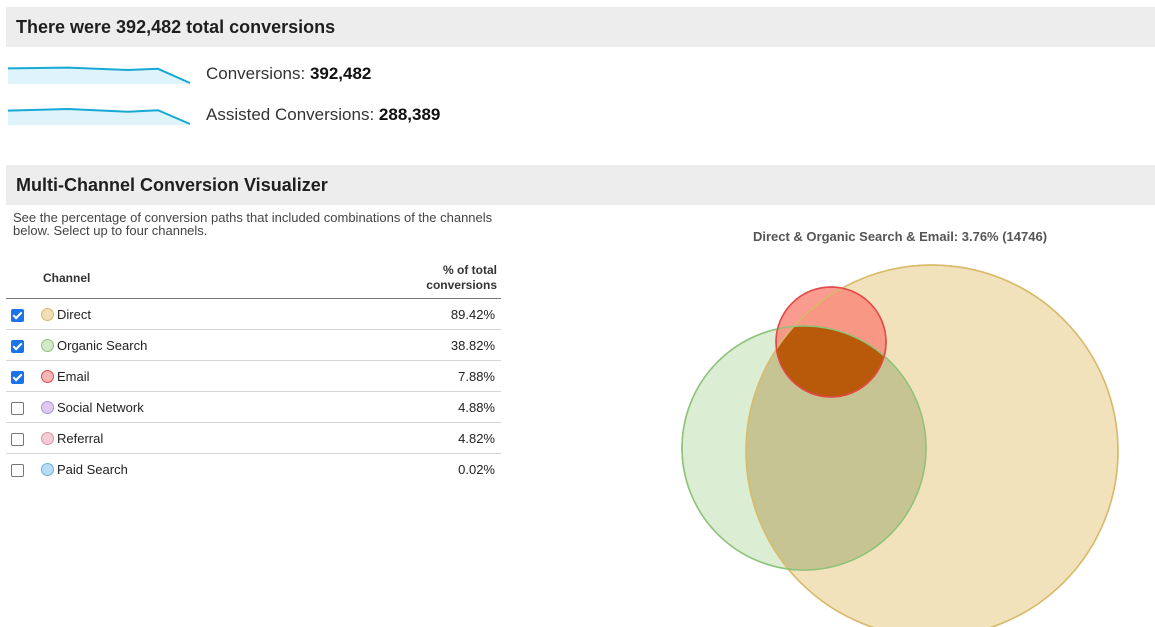 This screenshot has height=627, width=1155. I want to click on metric-value: 288,389, so click(409, 114).